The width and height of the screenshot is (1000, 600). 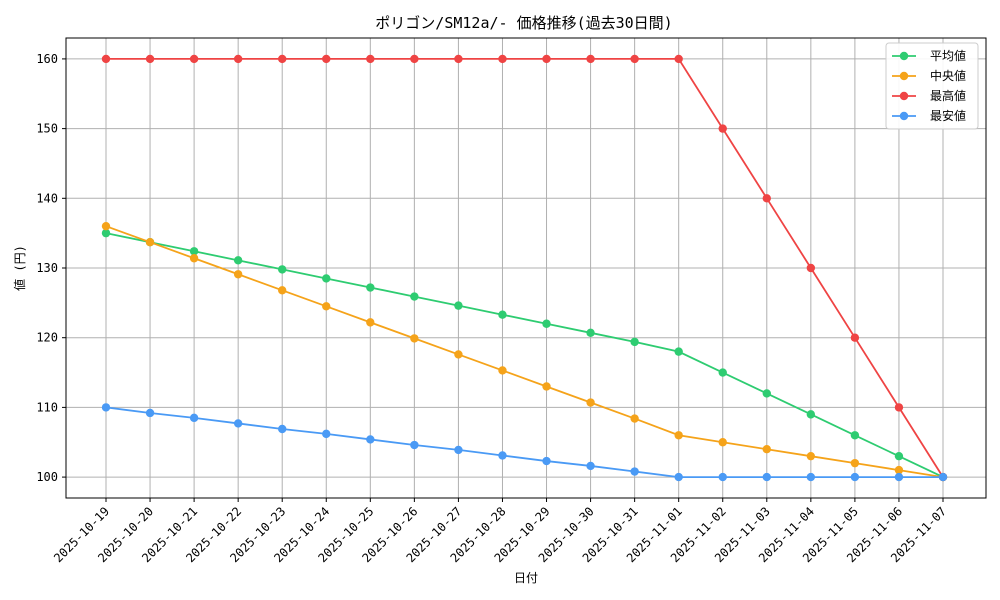 I want to click on legend-label: 最安値, so click(x=948, y=115).